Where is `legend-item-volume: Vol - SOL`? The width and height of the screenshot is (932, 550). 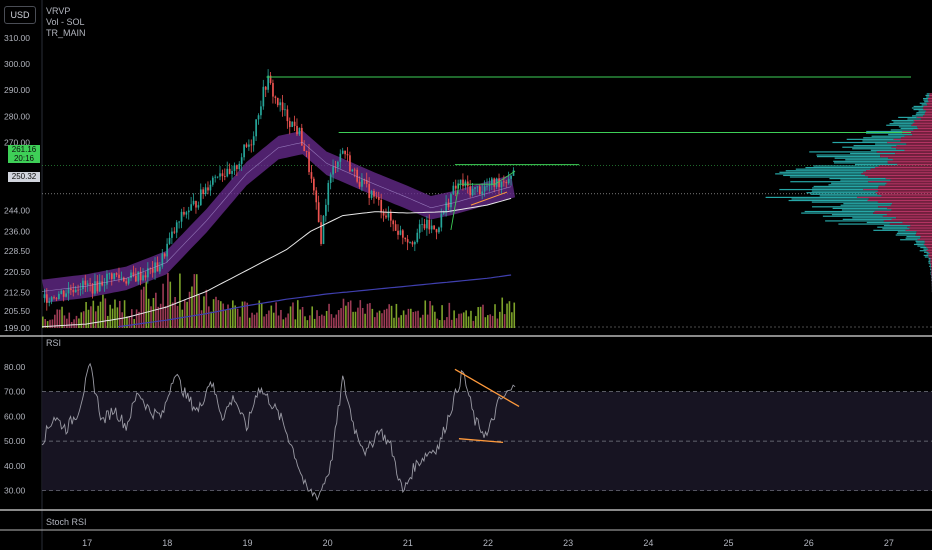 legend-item-volume: Vol - SOL is located at coordinates (65, 22).